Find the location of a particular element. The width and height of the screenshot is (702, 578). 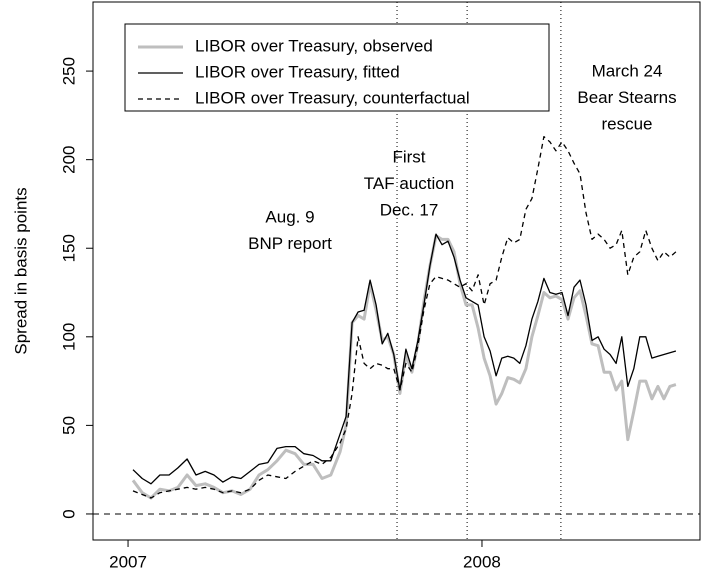

y-tick-label: 0 is located at coordinates (68, 513).